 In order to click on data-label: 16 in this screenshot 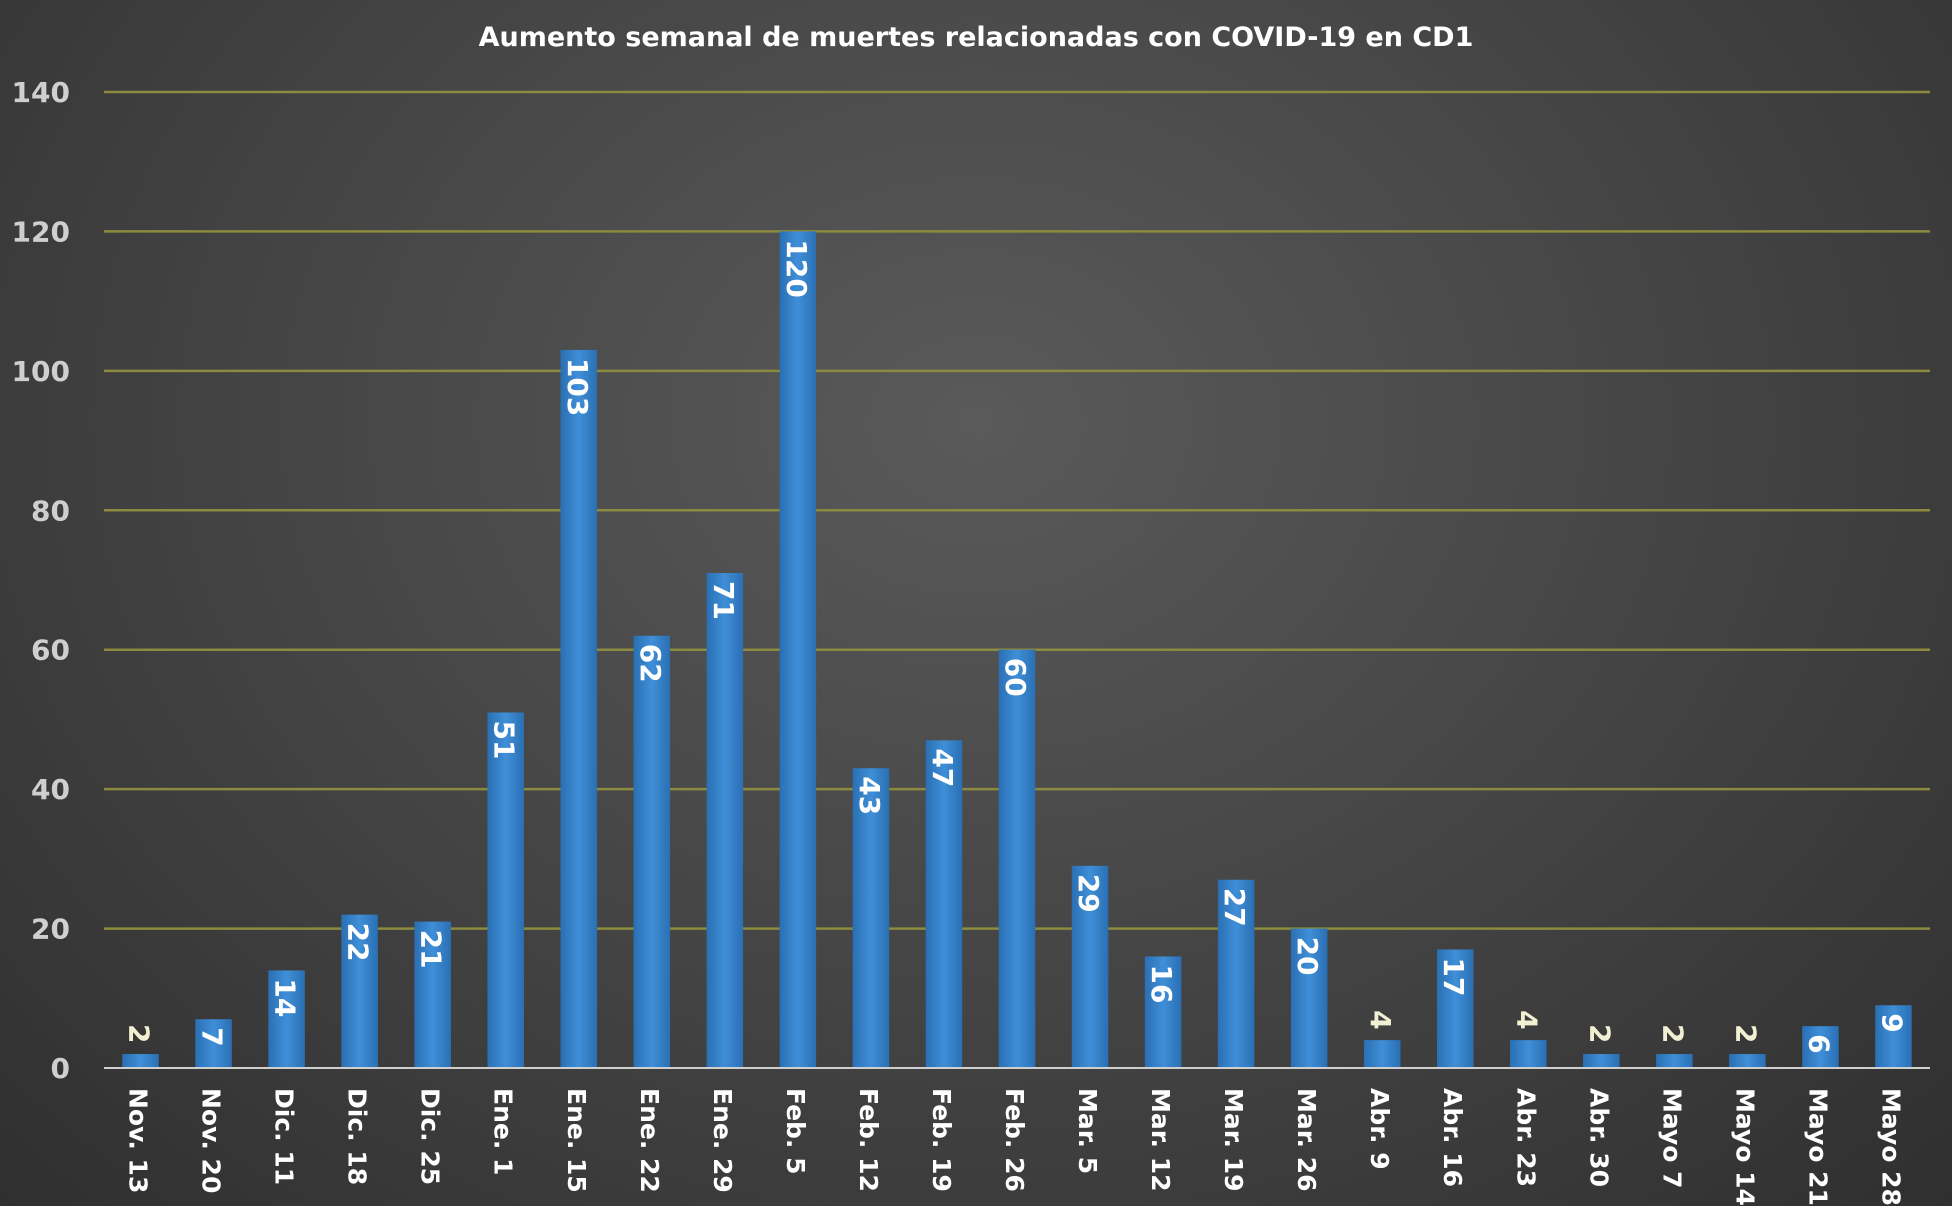, I will do `click(1161, 983)`.